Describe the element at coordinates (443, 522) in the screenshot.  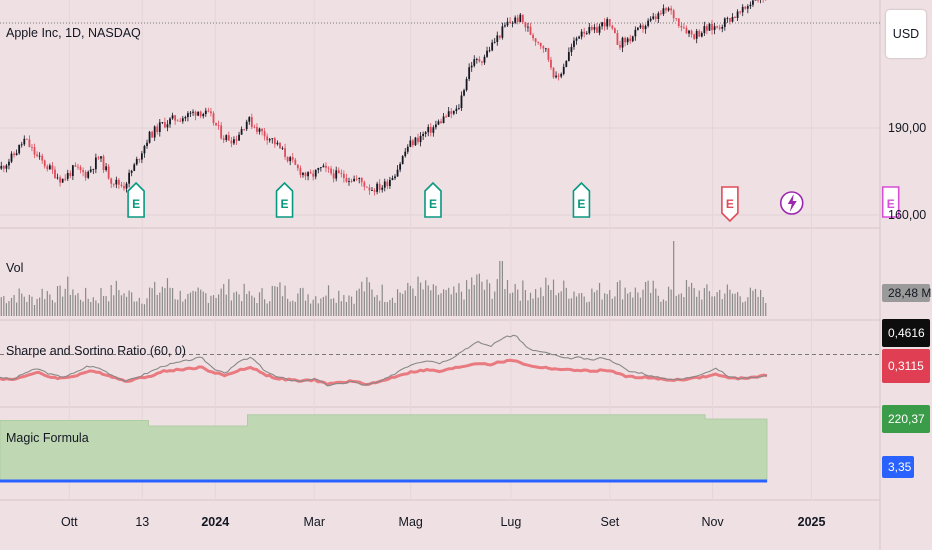
I see `time-axis: Ott 13 2024 Mar Mag Lug Set Nov 2025` at that location.